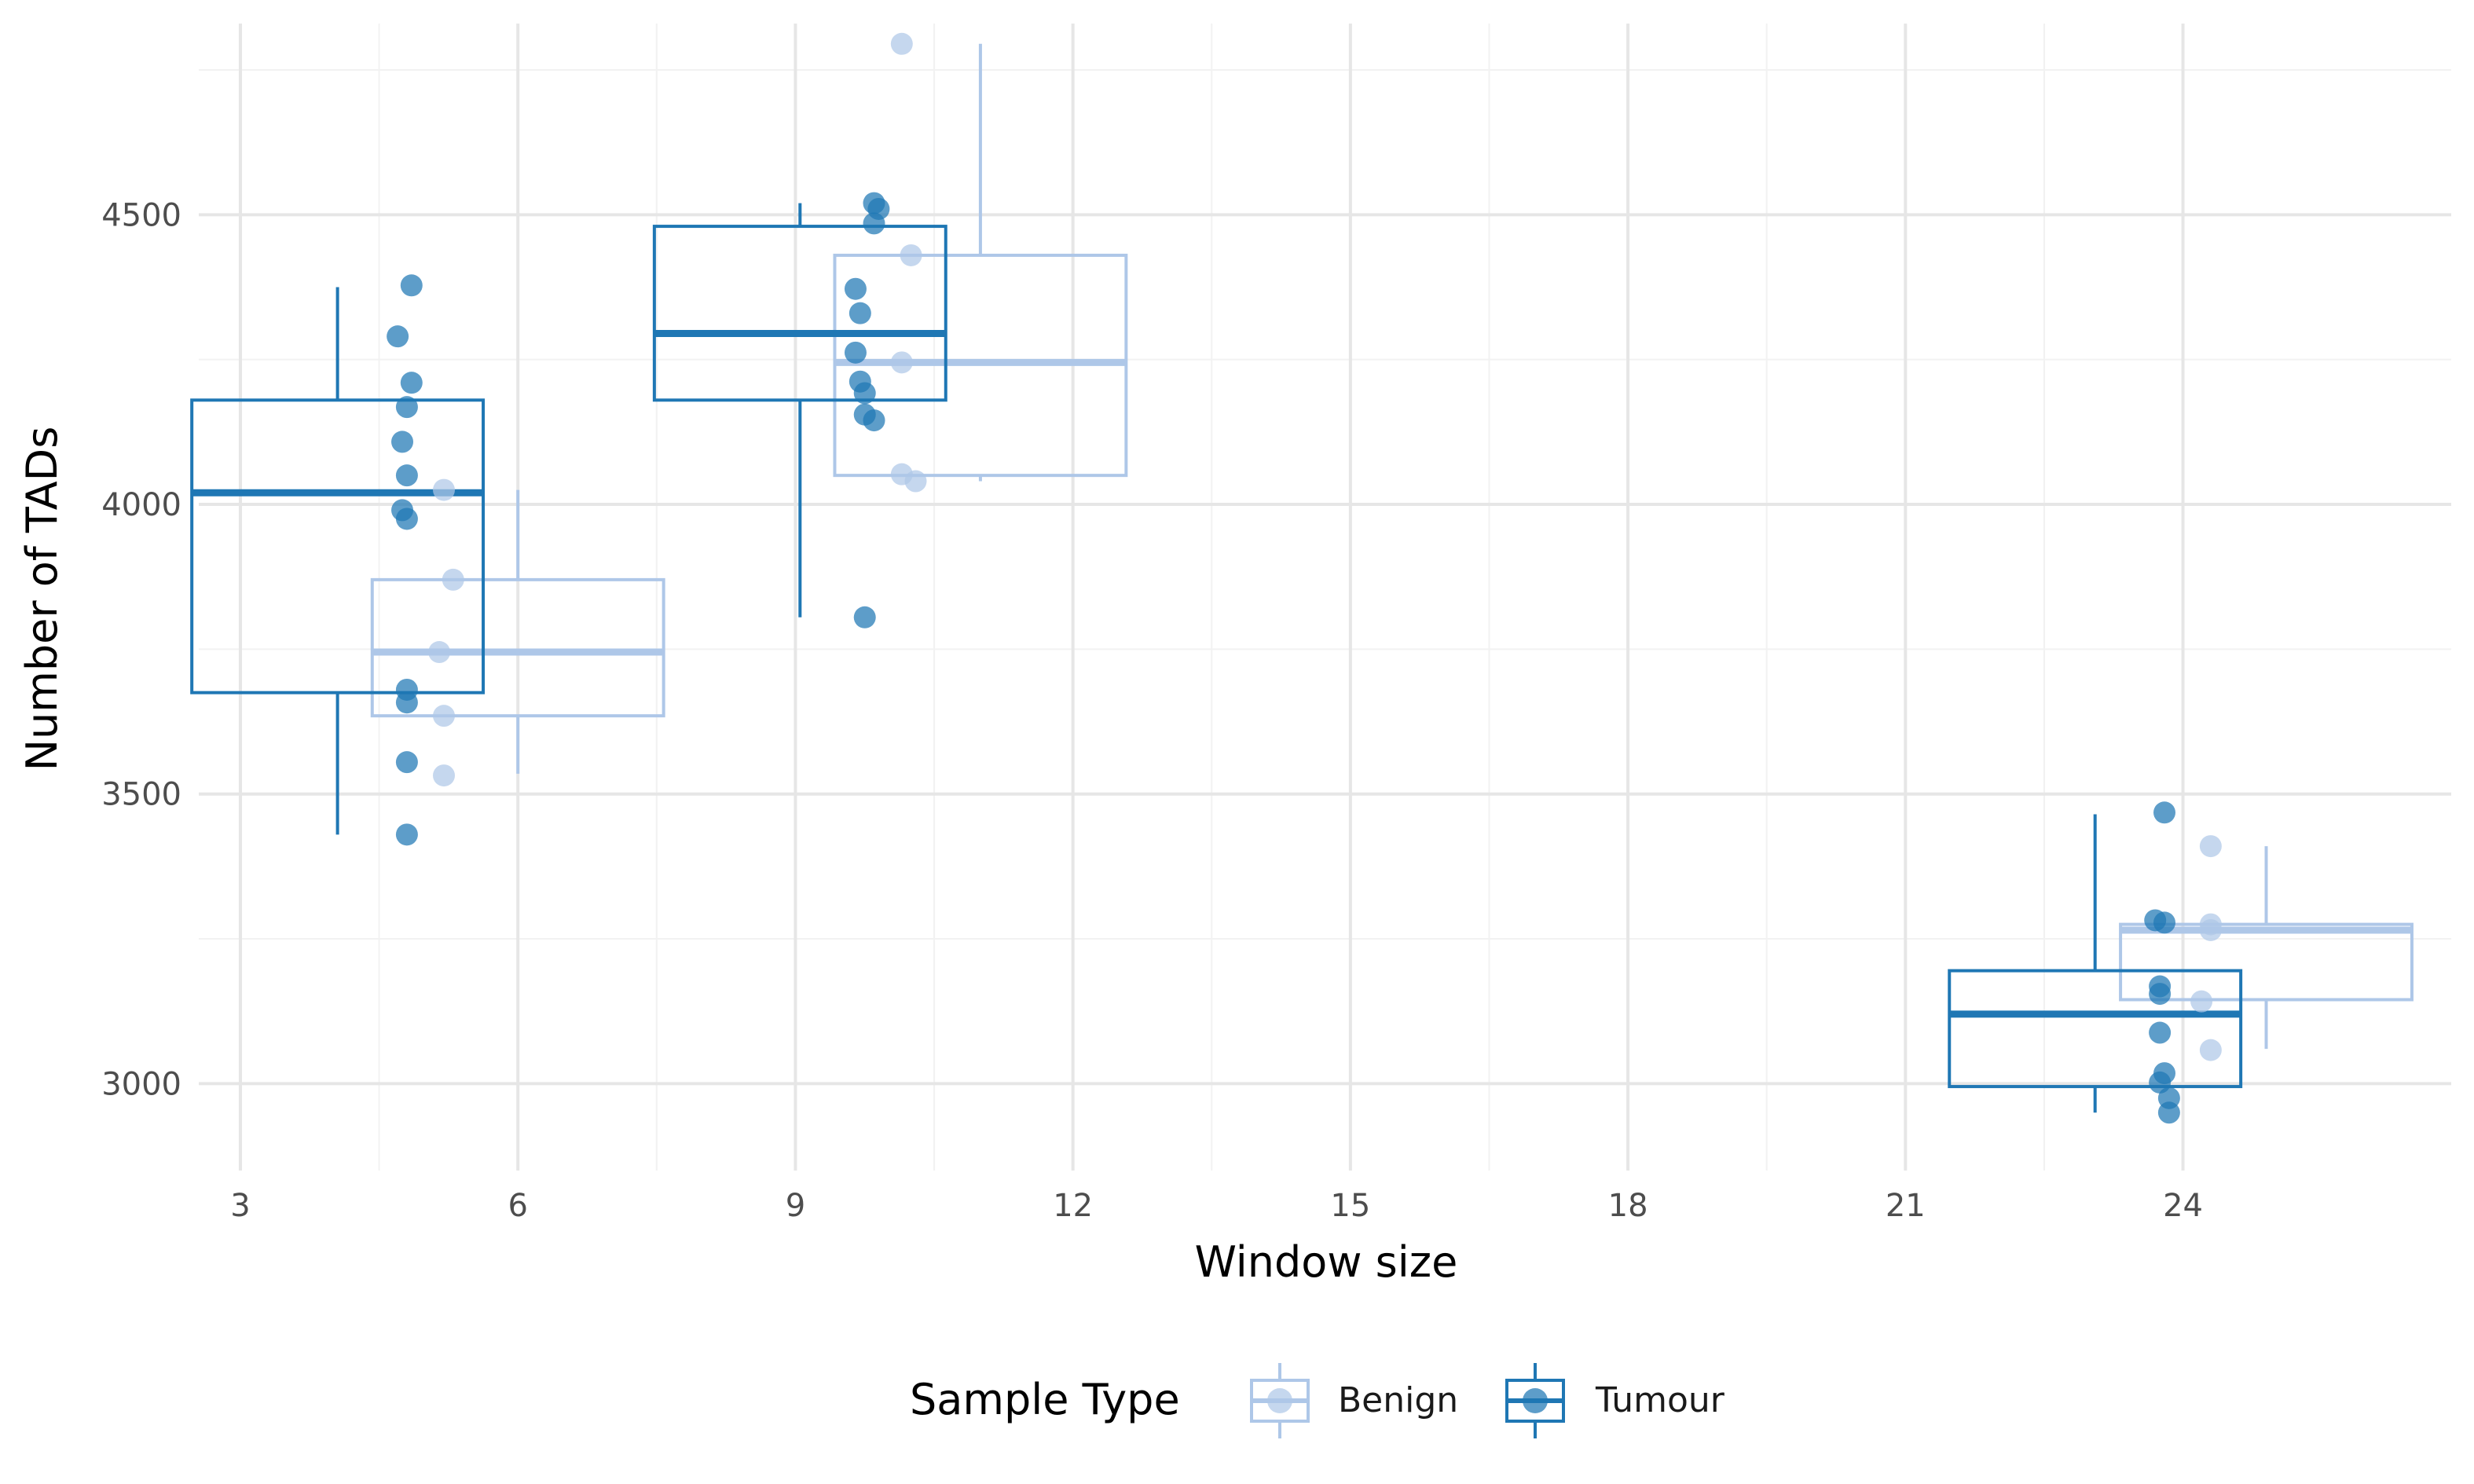 This screenshot has height=1484, width=2474. What do you see at coordinates (517, 1206) in the screenshot?
I see `x-tick-label: 6` at bounding box center [517, 1206].